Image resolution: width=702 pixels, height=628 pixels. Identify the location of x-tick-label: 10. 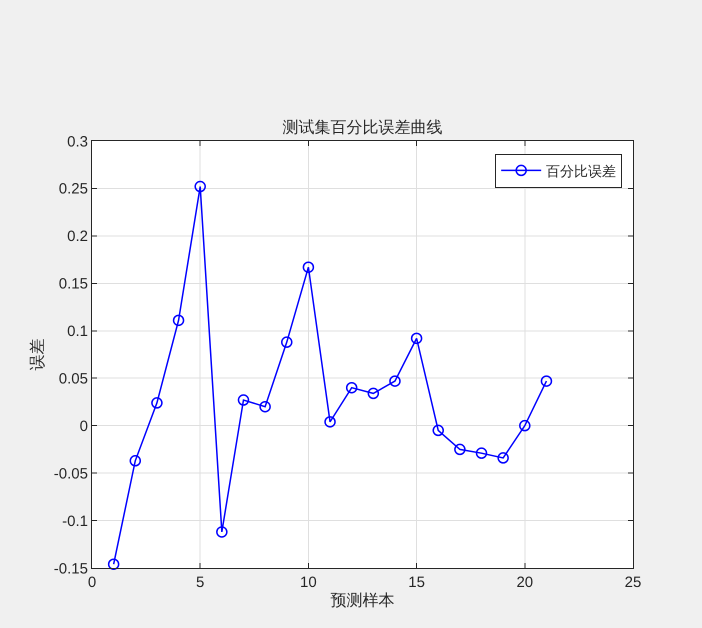
(308, 582).